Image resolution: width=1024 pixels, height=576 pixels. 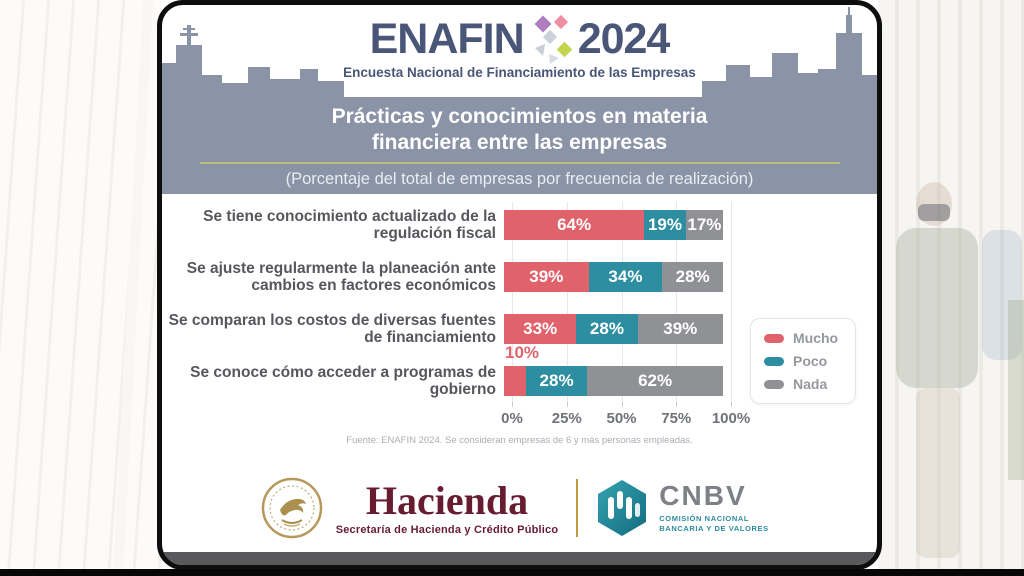 I want to click on bar-value-label: 19%, so click(x=664, y=224).